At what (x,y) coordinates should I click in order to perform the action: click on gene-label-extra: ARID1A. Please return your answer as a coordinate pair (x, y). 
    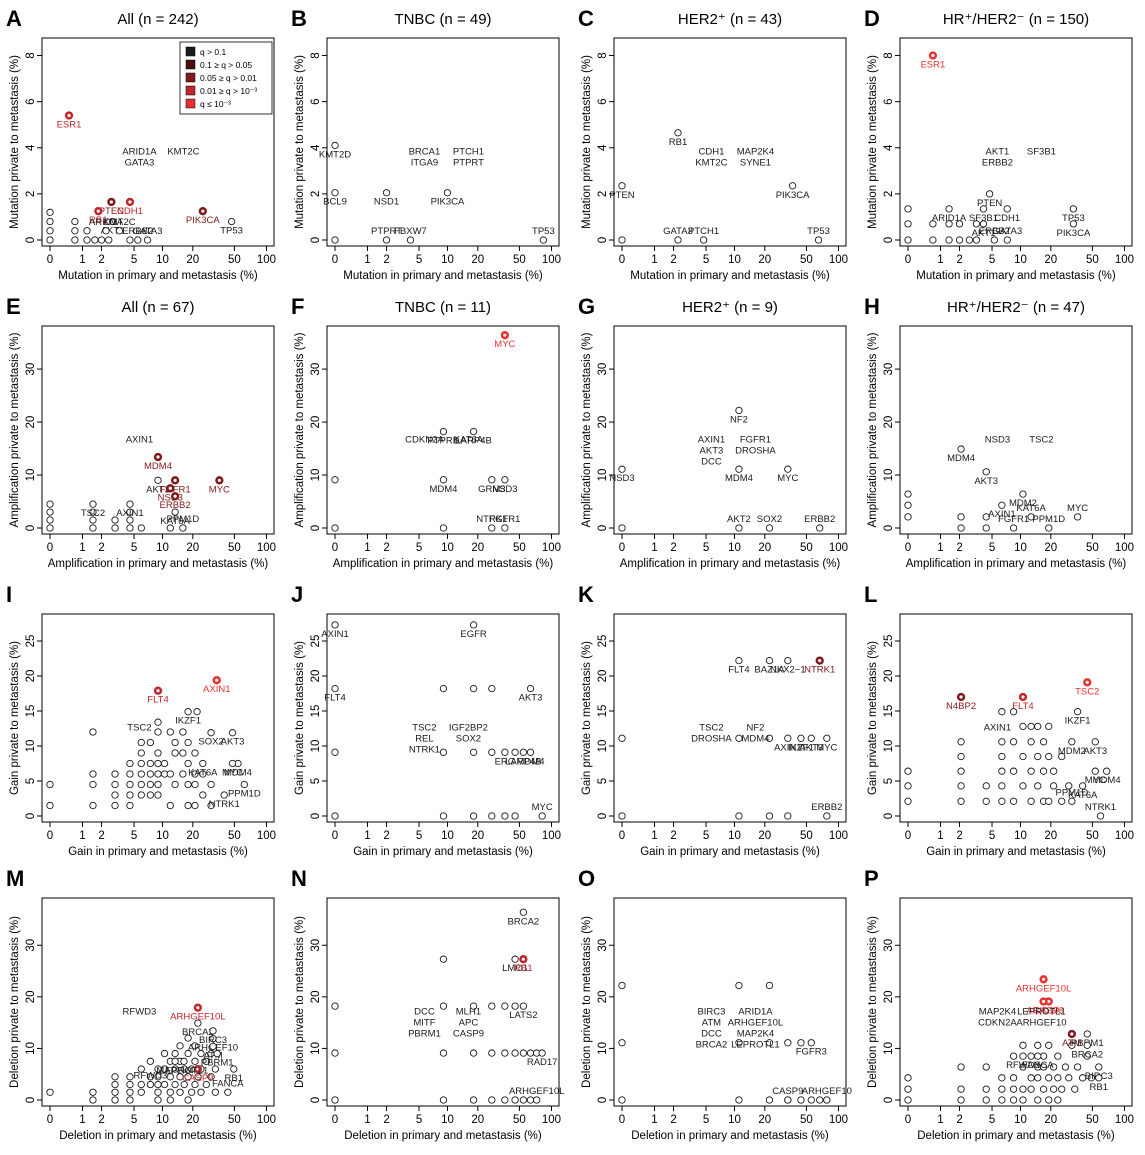
    Looking at the image, I should click on (755, 1011).